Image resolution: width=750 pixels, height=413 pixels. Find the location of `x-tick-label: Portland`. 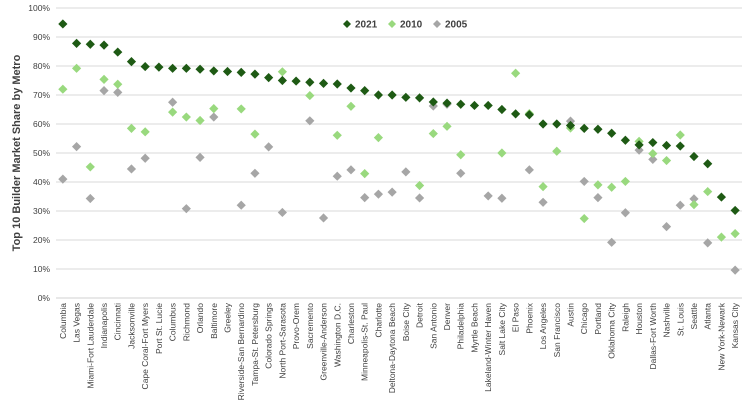

x-tick-label: Portland is located at coordinates (598, 319).